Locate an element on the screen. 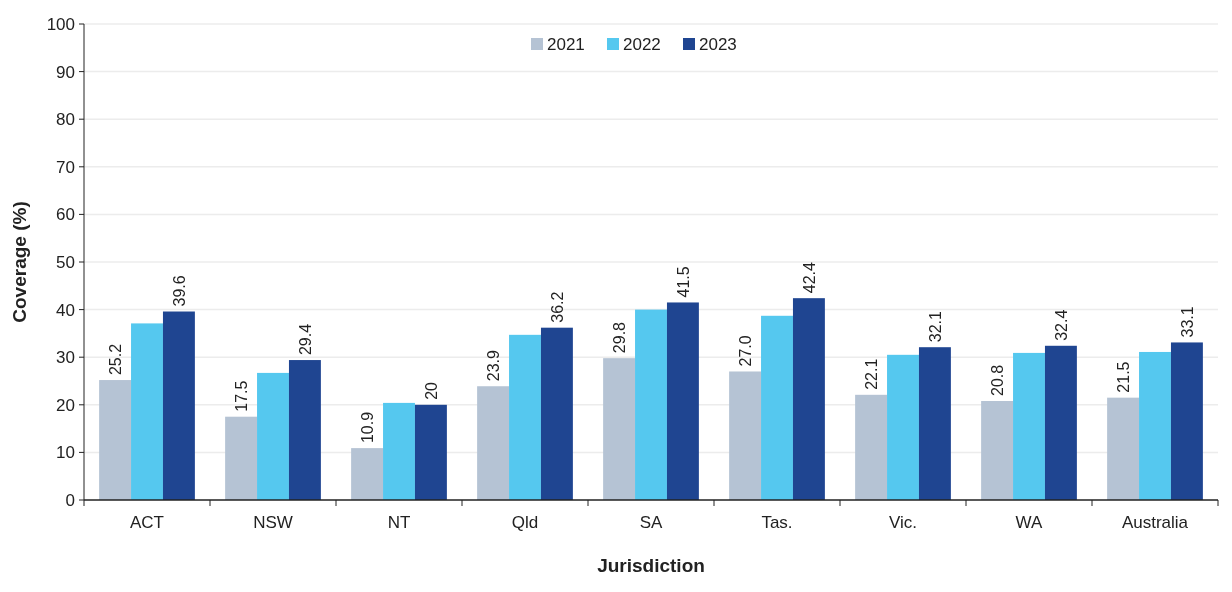  y-tick-label: 20 is located at coordinates (65, 405).